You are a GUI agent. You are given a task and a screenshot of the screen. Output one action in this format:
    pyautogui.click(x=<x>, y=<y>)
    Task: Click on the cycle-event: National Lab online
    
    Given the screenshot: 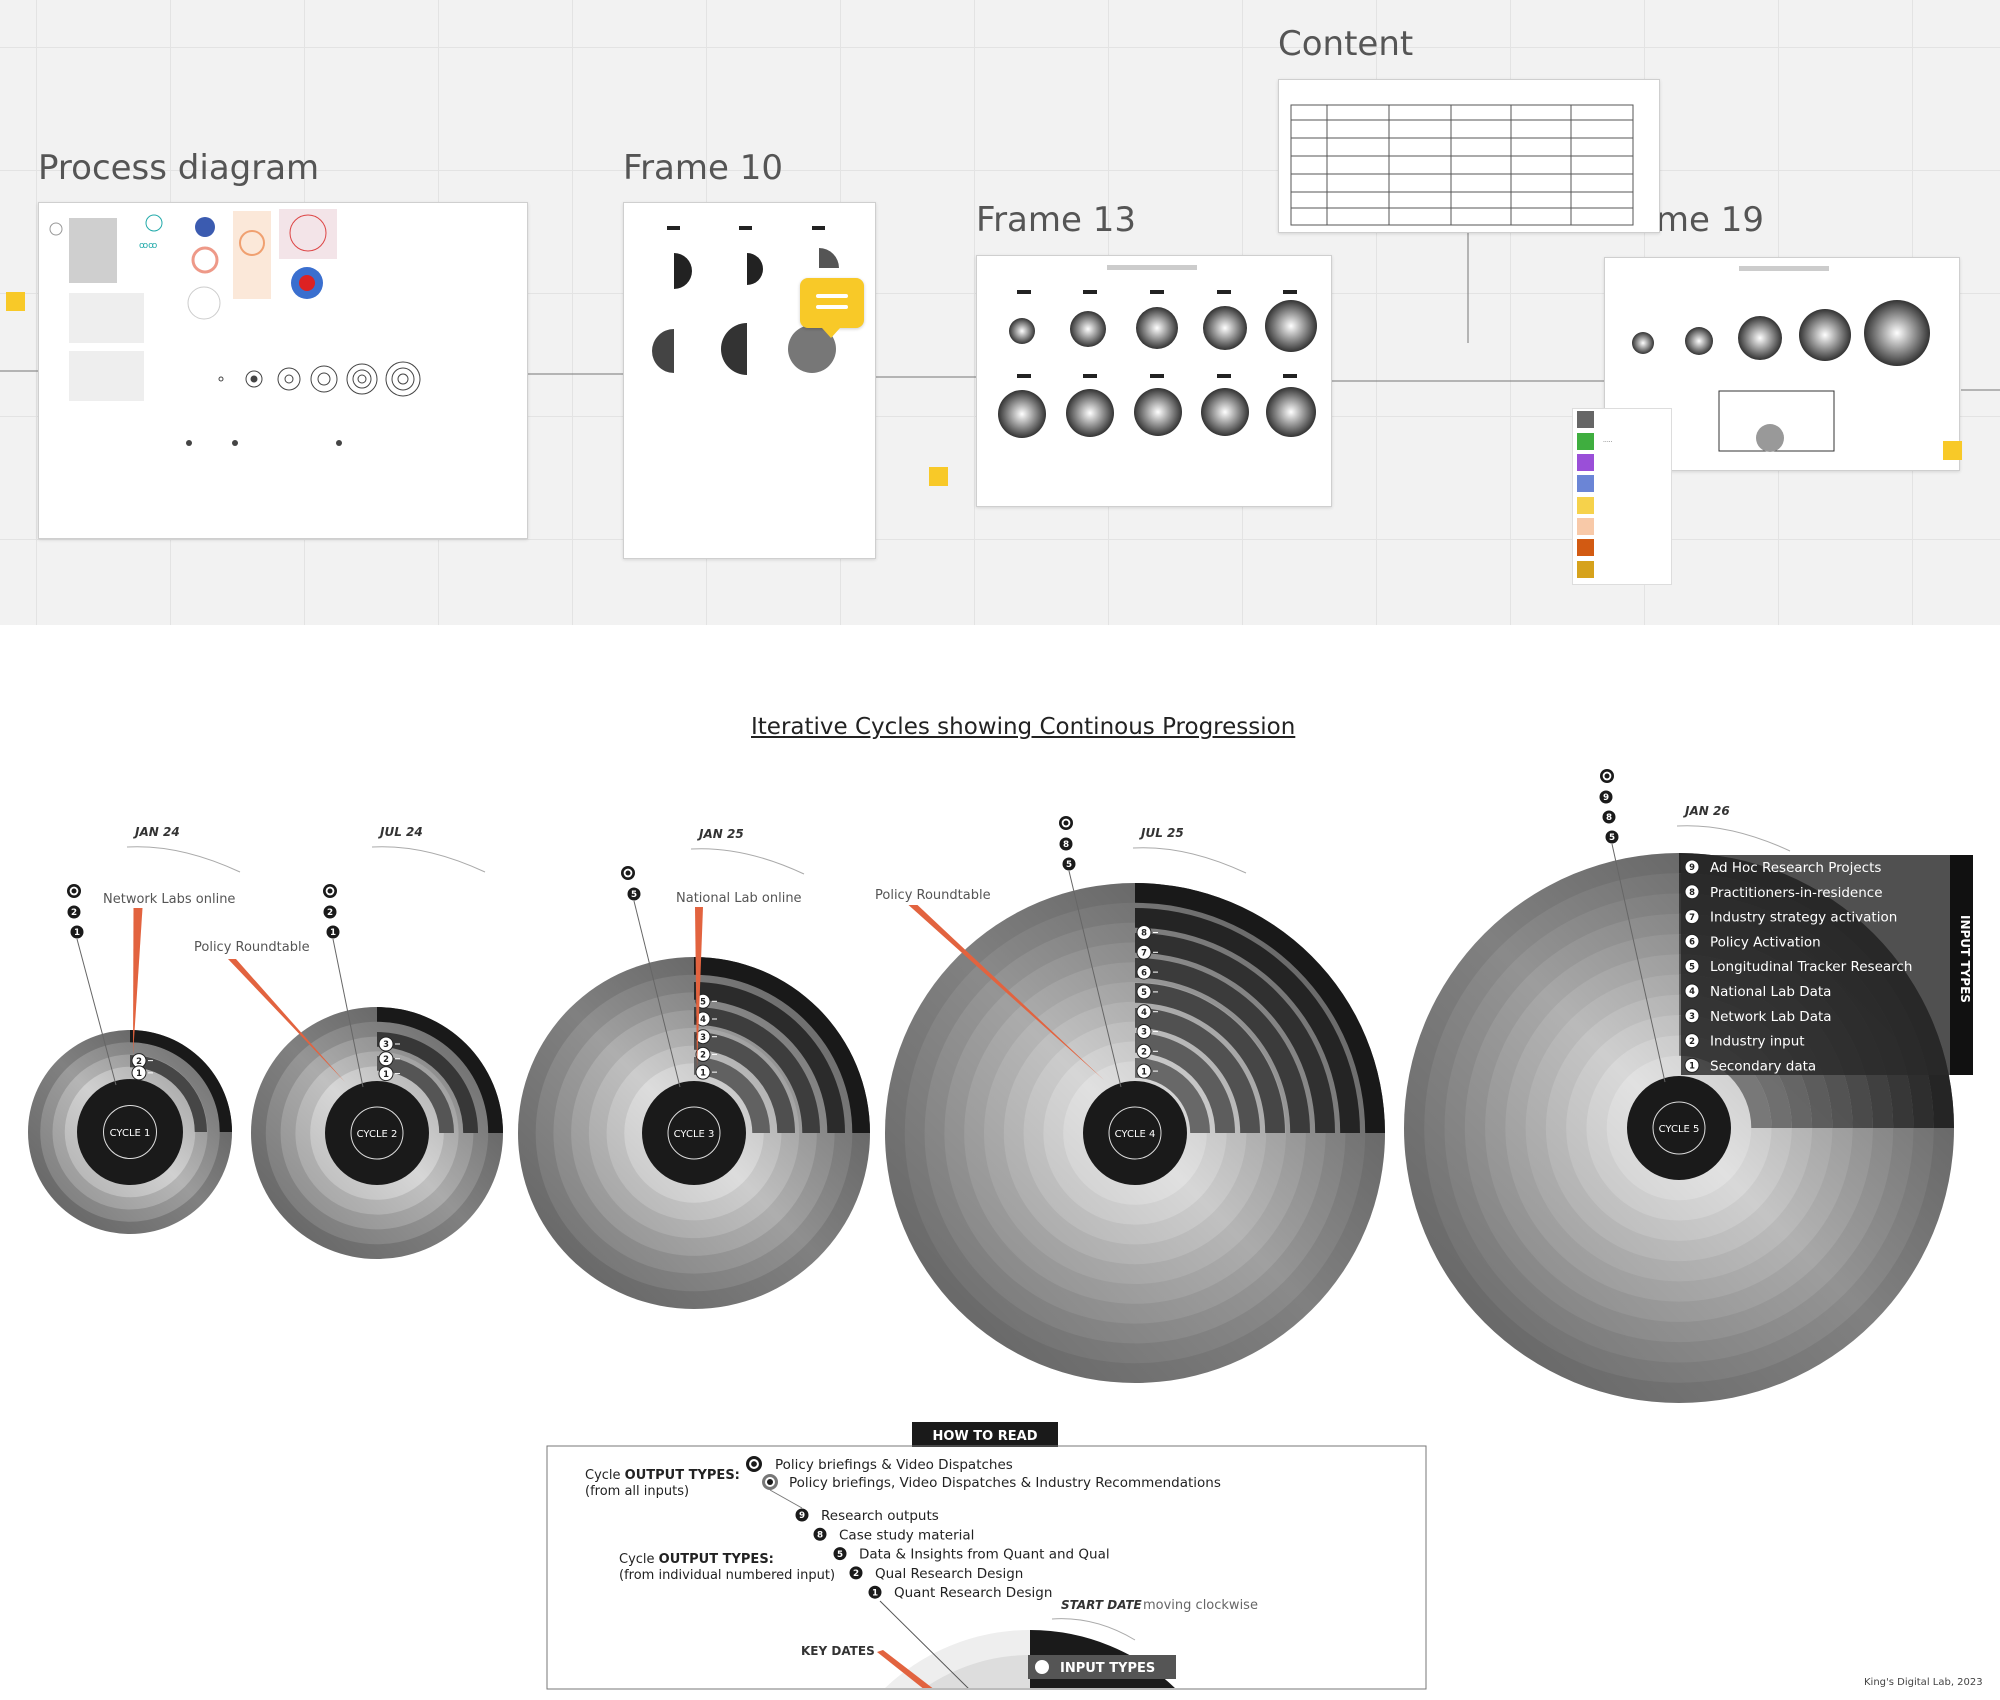 What is the action you would take?
    pyautogui.click(x=739, y=898)
    